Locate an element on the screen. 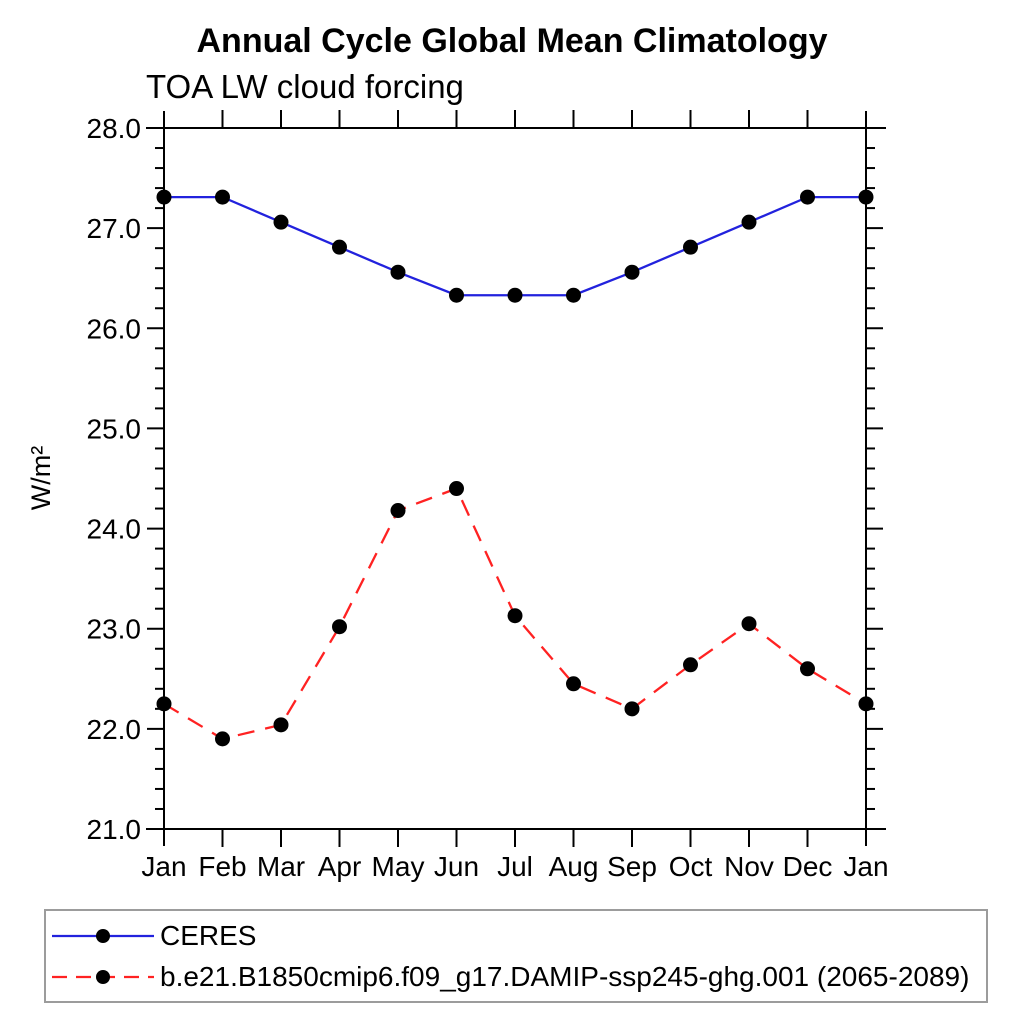  legend-entry-ceres: CERES is located at coordinates (153, 935).